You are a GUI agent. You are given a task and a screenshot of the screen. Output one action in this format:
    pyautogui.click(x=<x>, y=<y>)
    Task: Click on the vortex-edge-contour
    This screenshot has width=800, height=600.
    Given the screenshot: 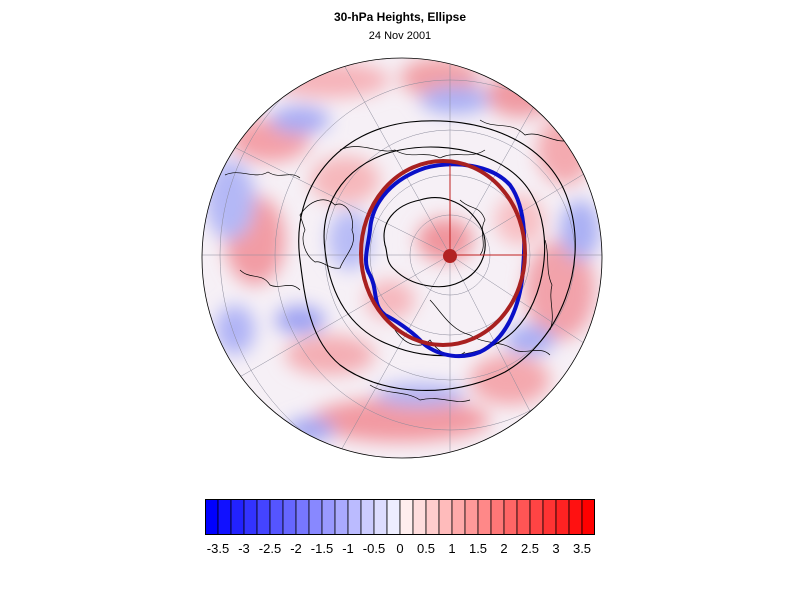 What is the action you would take?
    pyautogui.click(x=445, y=260)
    